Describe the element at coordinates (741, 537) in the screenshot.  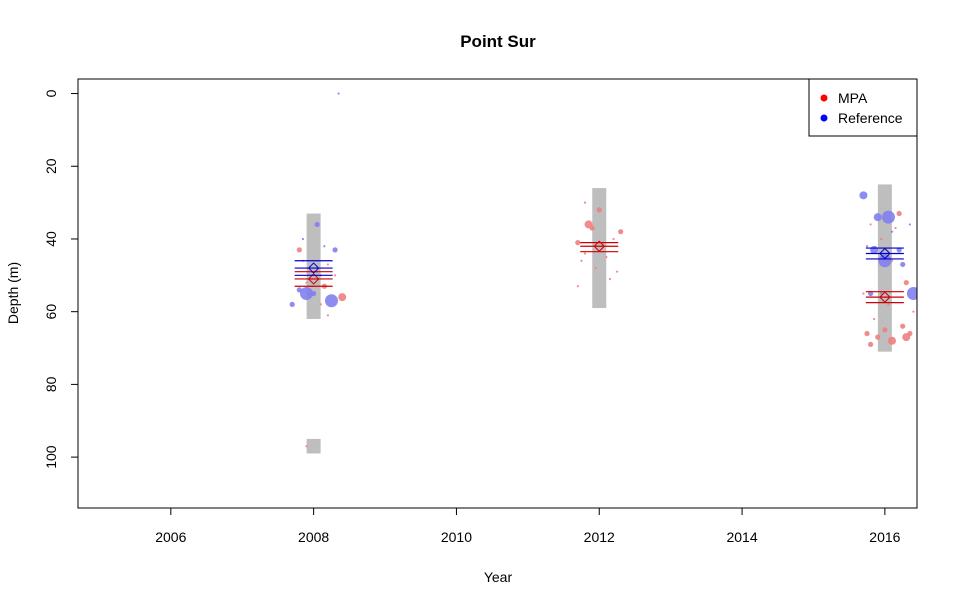
I see `x-tick-label: 2014` at that location.